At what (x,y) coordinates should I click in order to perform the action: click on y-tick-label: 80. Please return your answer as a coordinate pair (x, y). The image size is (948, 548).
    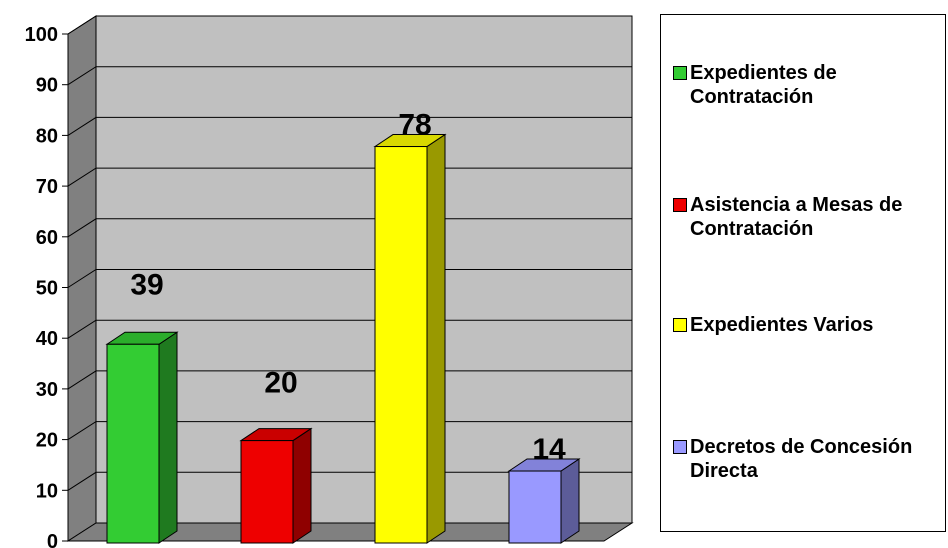
    Looking at the image, I should click on (47, 136).